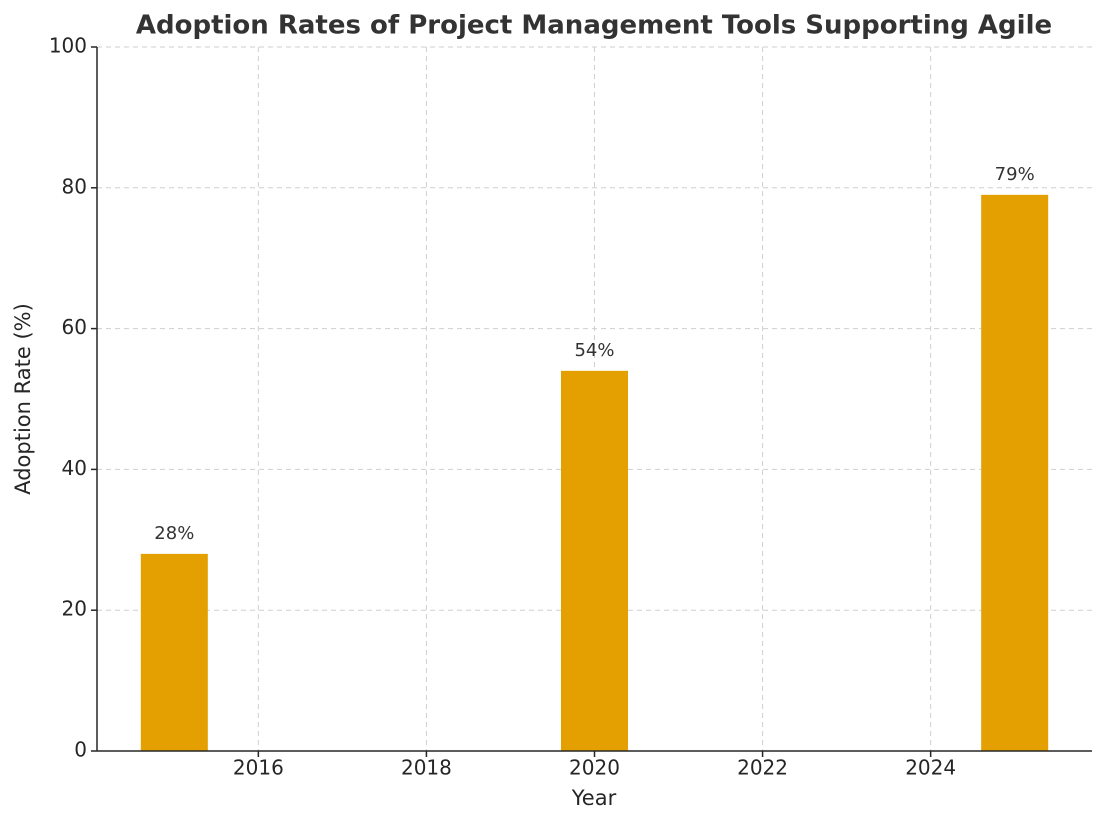 The width and height of the screenshot is (1106, 826). What do you see at coordinates (930, 768) in the screenshot?
I see `x-tick-label: 2024` at bounding box center [930, 768].